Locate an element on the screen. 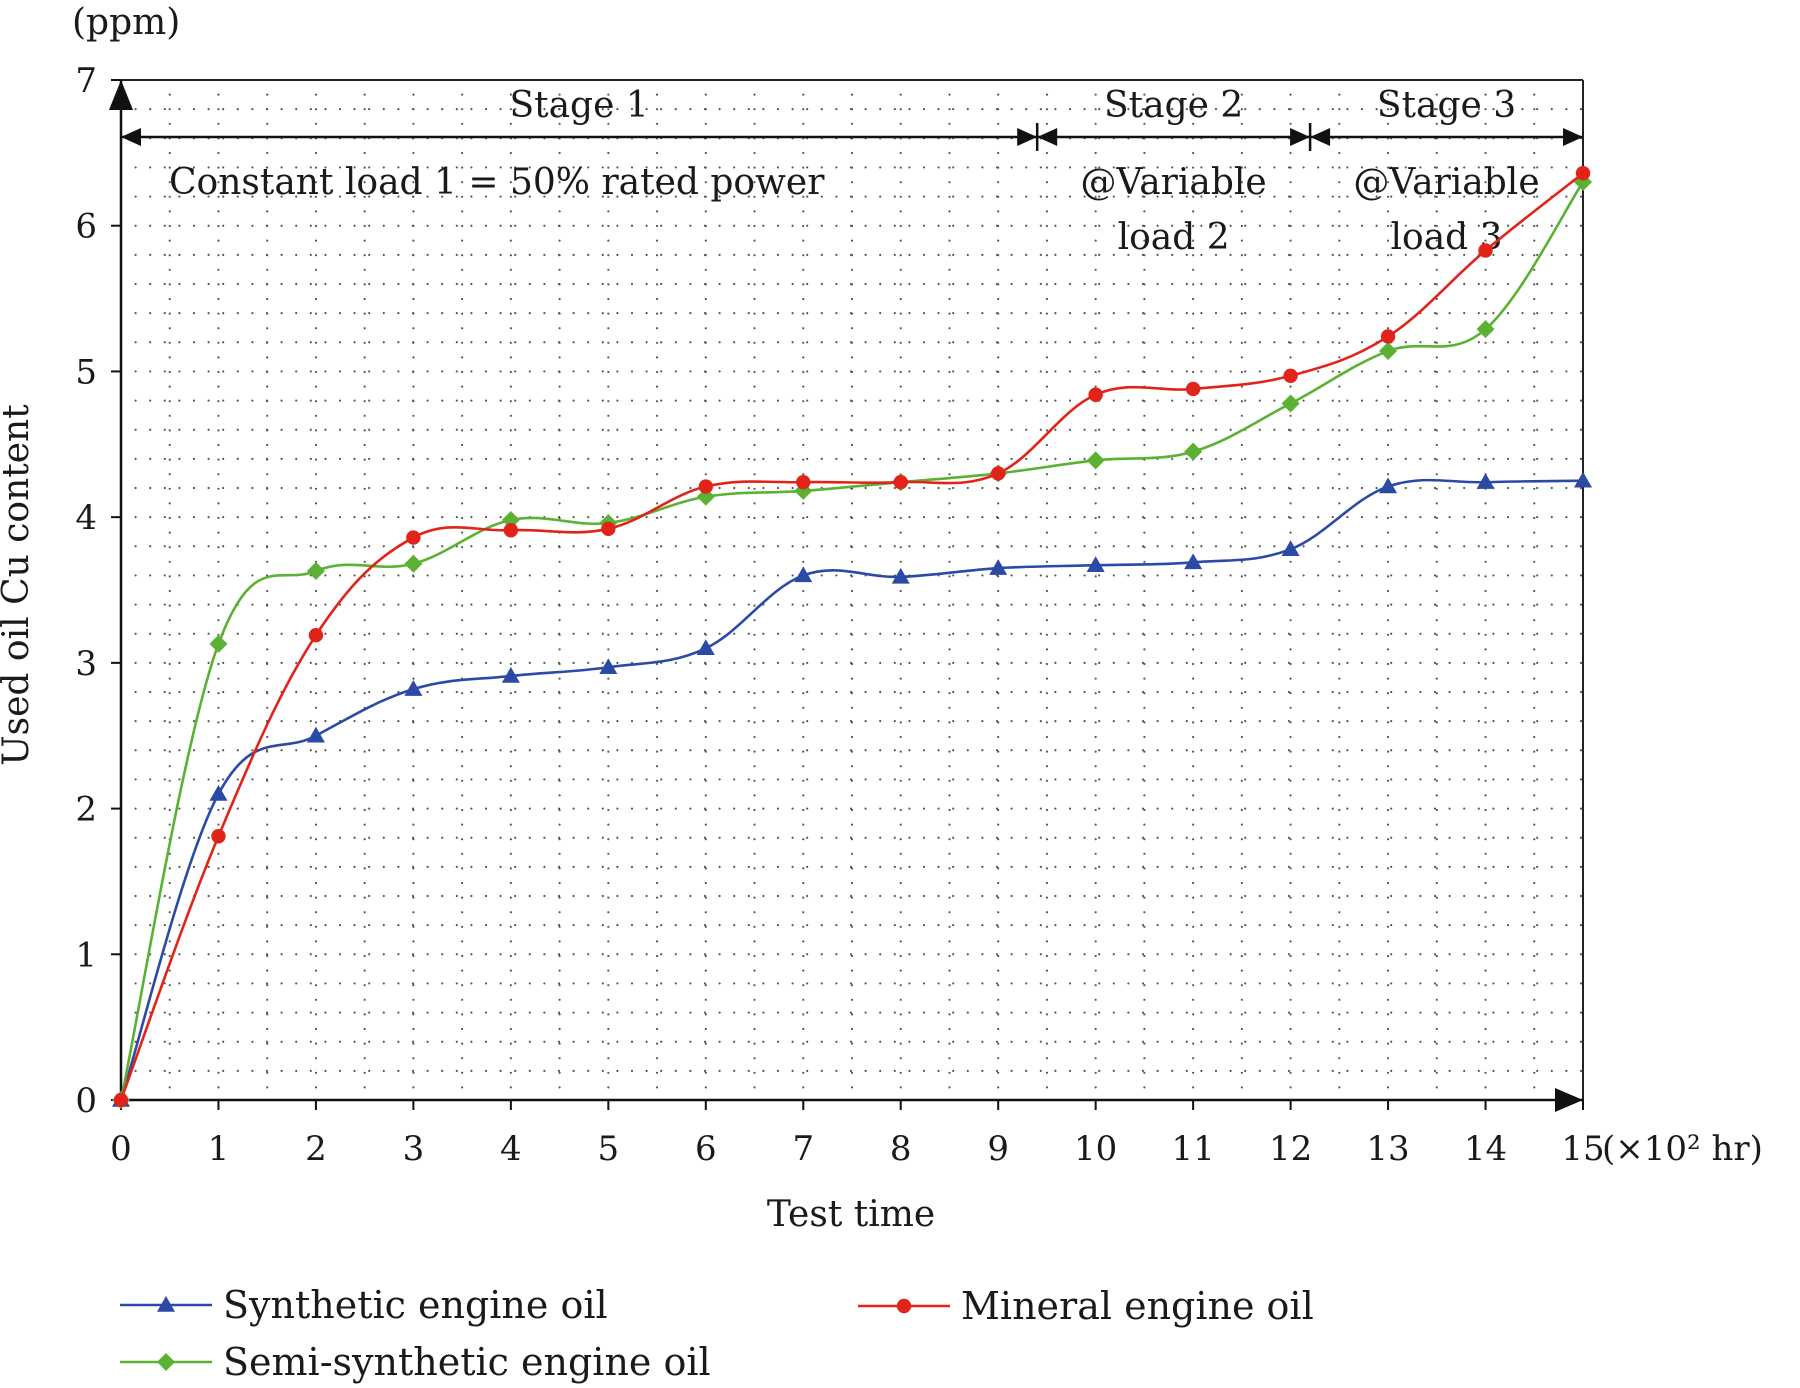 This screenshot has width=1800, height=1388. x-tick-label: 1 is located at coordinates (219, 1149).